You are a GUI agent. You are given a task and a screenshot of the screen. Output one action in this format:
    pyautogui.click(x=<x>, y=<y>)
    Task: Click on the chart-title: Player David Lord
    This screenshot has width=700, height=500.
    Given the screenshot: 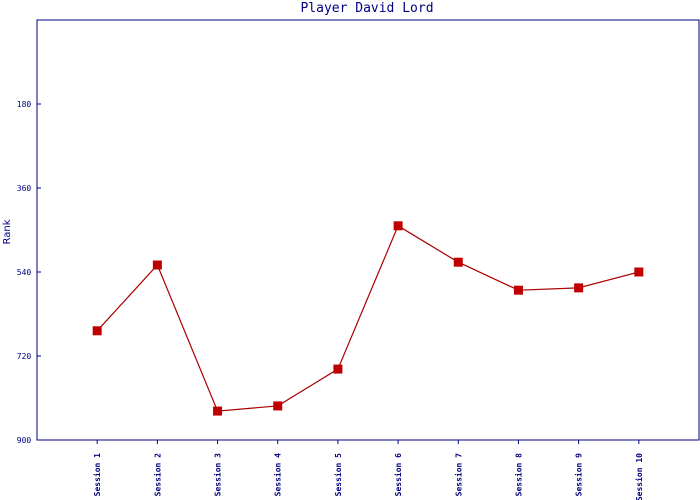 What is the action you would take?
    pyautogui.click(x=366, y=8)
    